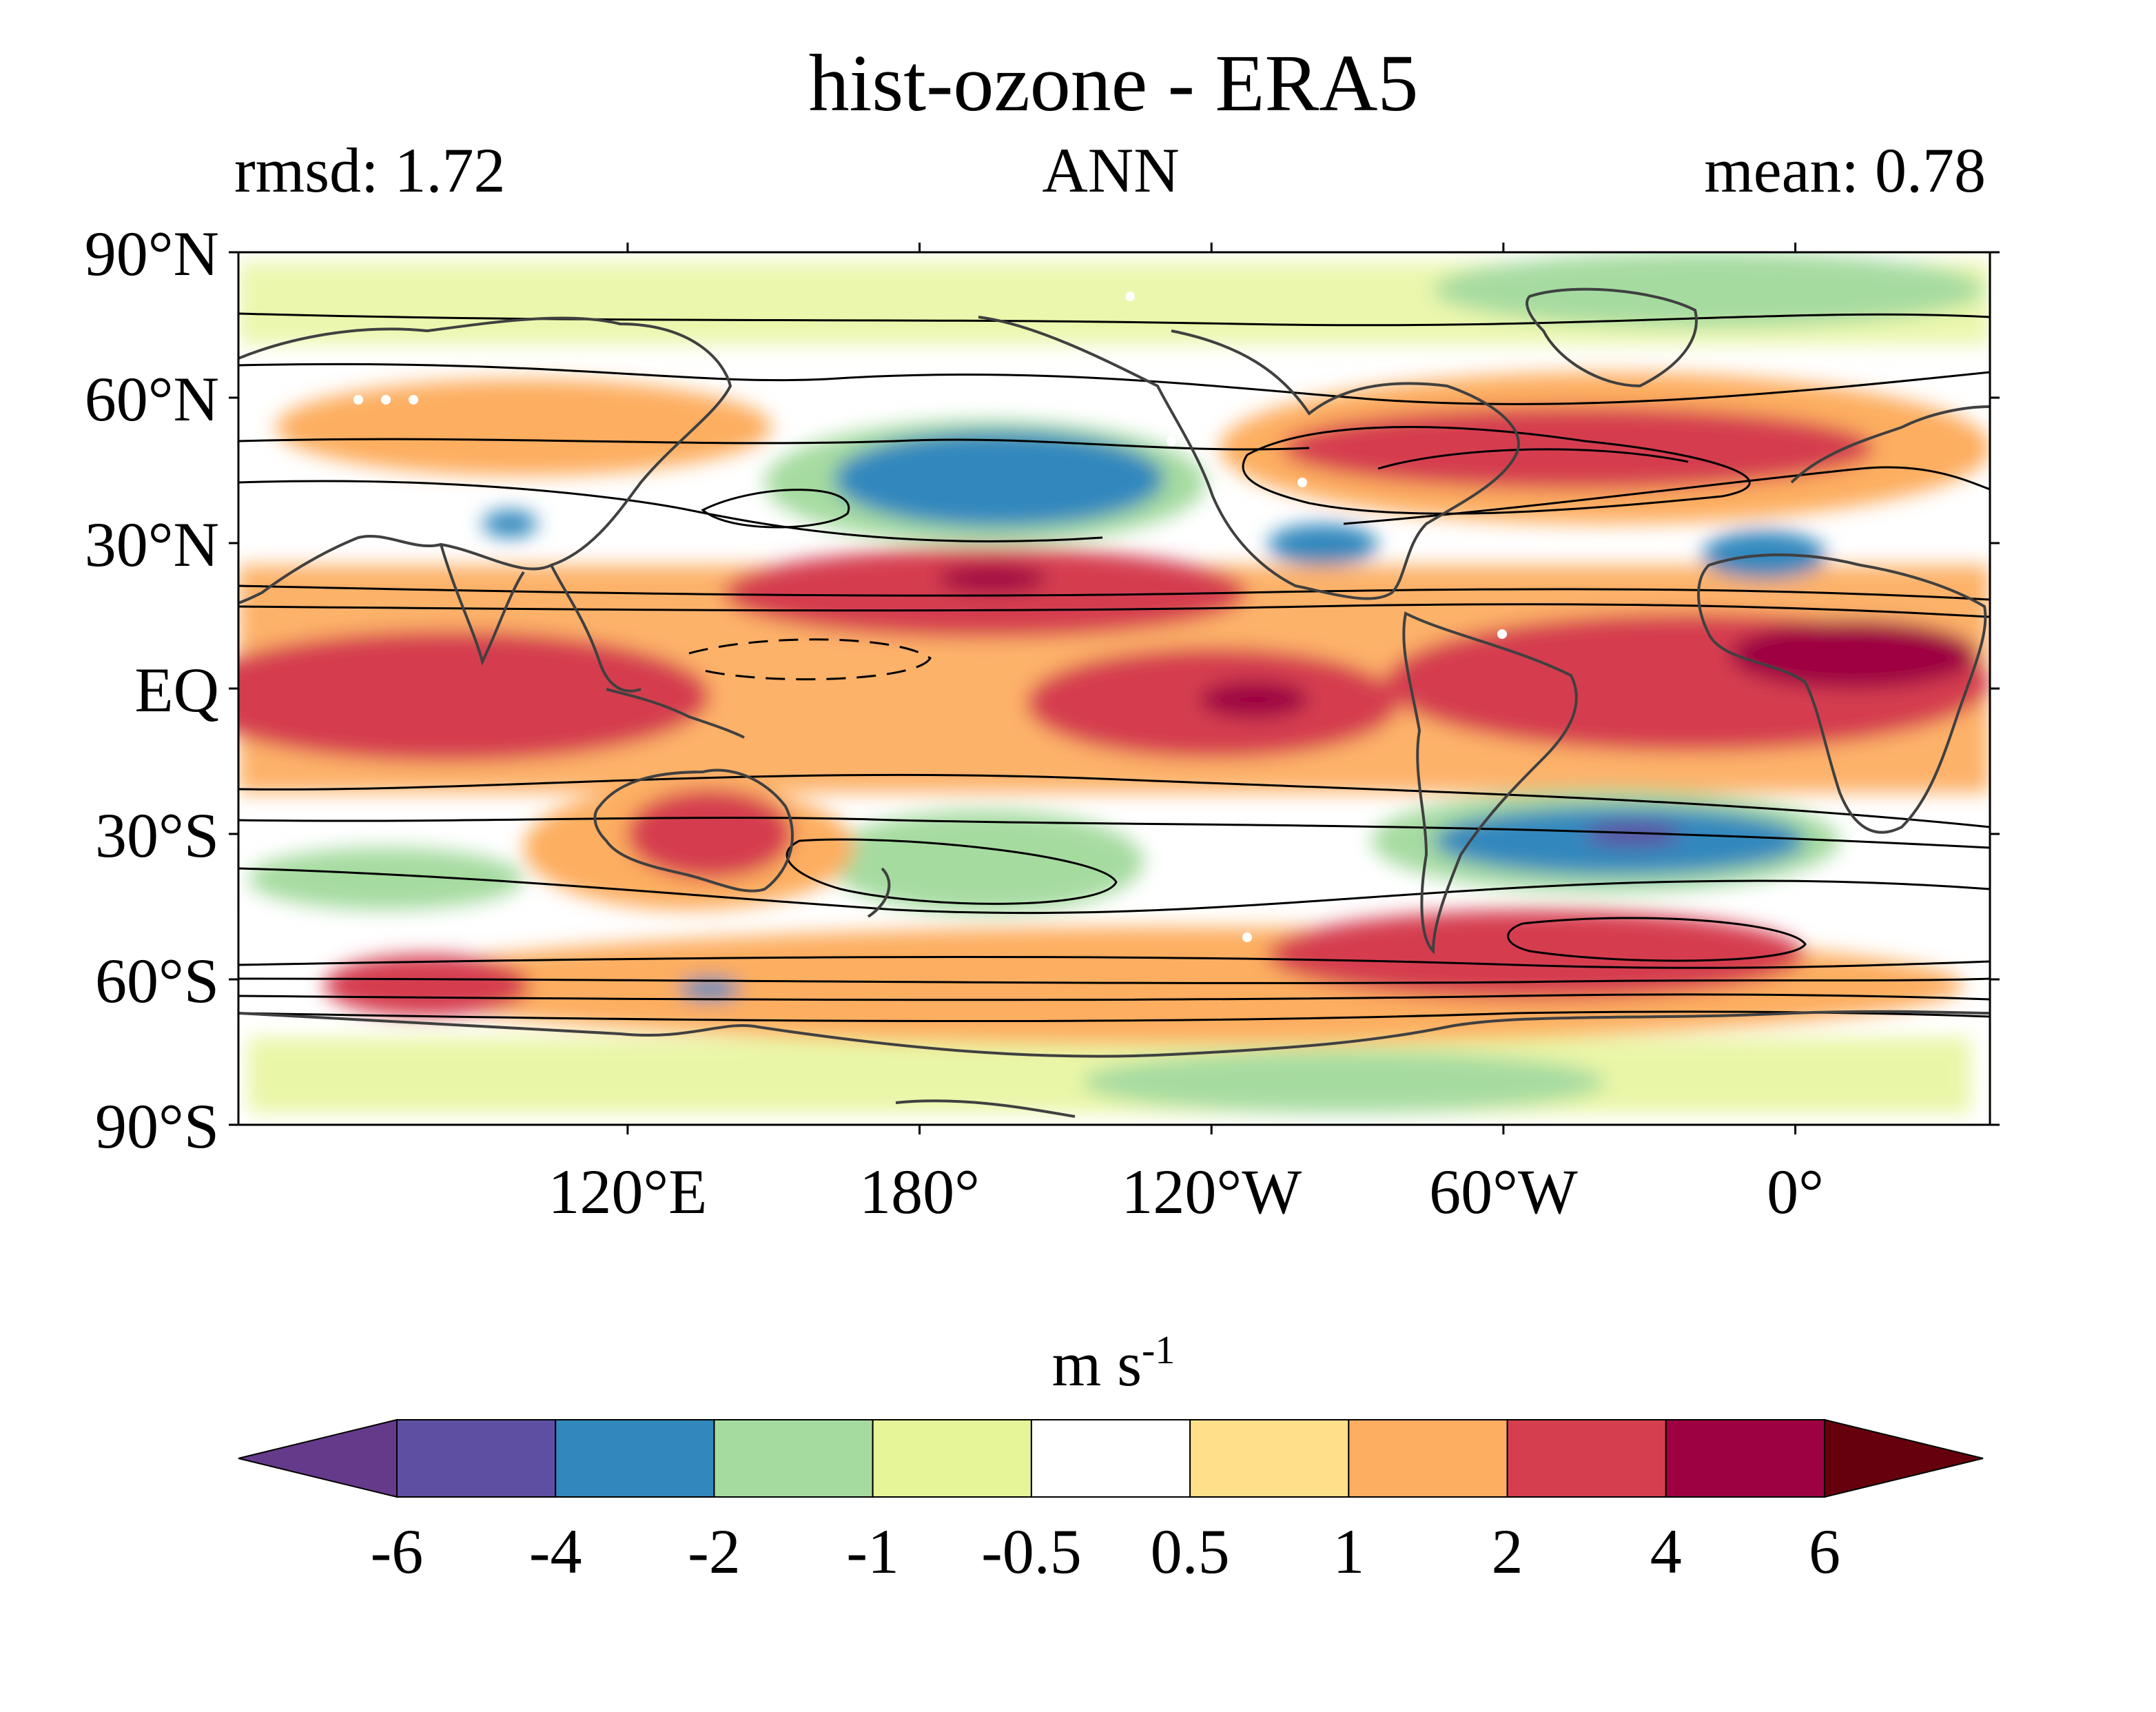  Describe the element at coordinates (157, 1126) in the screenshot. I see `latitude-label: 90°S` at that location.